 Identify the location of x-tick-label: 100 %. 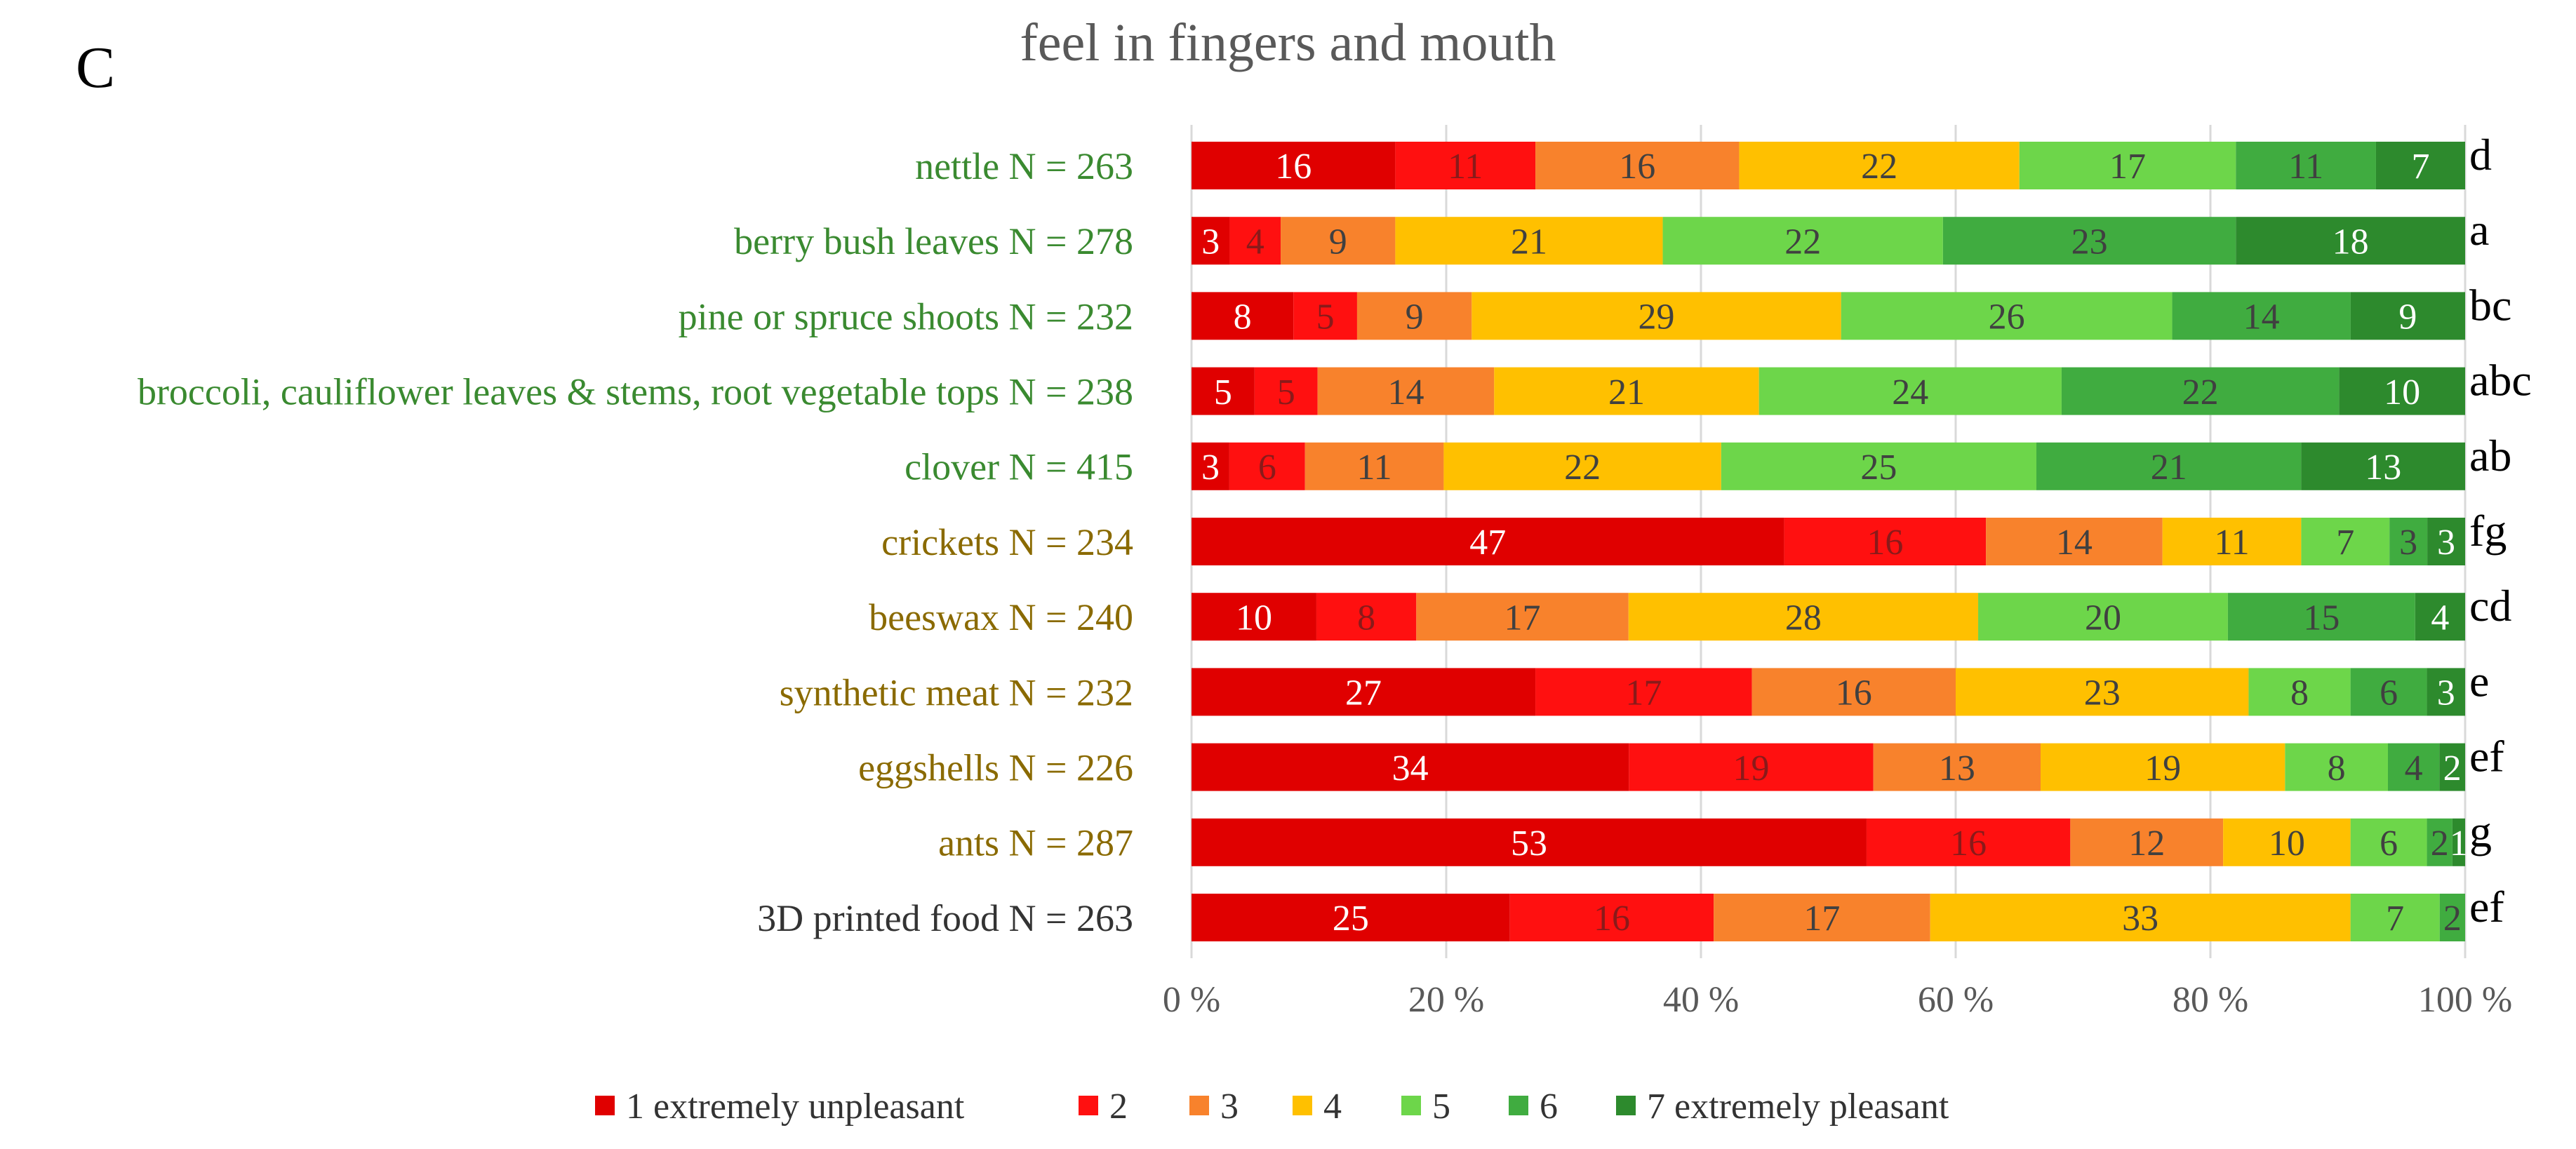
(2465, 1000).